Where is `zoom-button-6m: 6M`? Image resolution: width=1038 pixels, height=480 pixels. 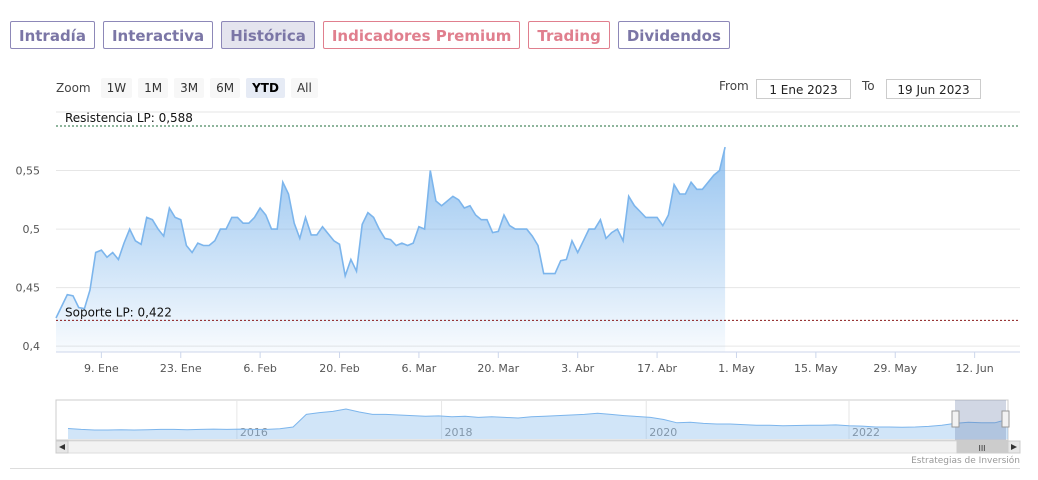
zoom-button-6m: 6M is located at coordinates (225, 88).